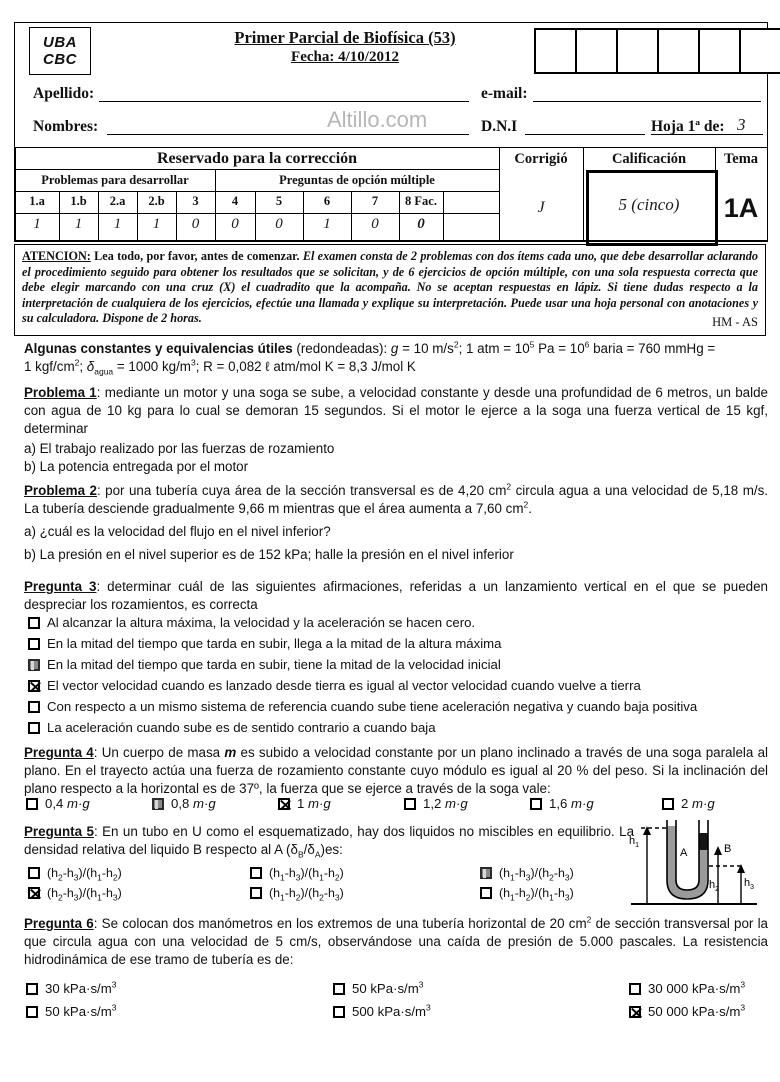  What do you see at coordinates (66, 126) in the screenshot?
I see `nombres-label: Nombres:` at bounding box center [66, 126].